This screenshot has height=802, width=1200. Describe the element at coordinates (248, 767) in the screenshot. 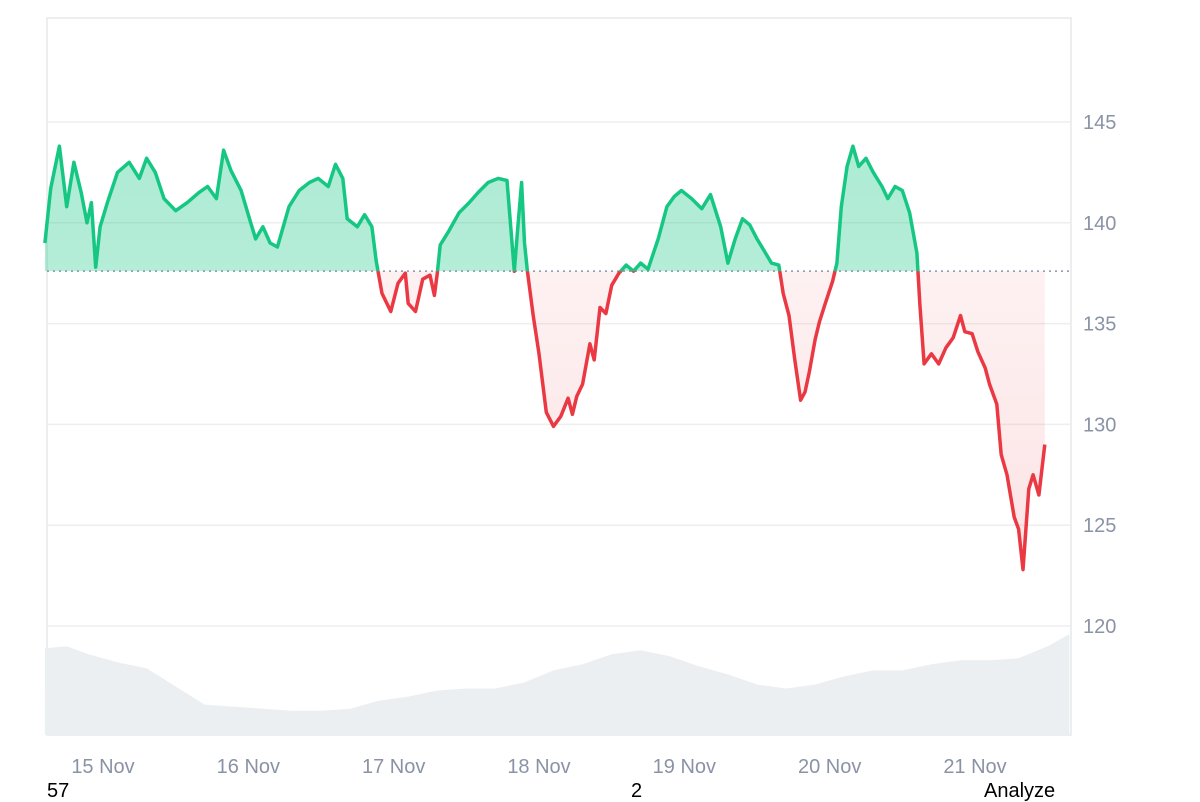

I see `x-tick-label: 16 Nov` at that location.